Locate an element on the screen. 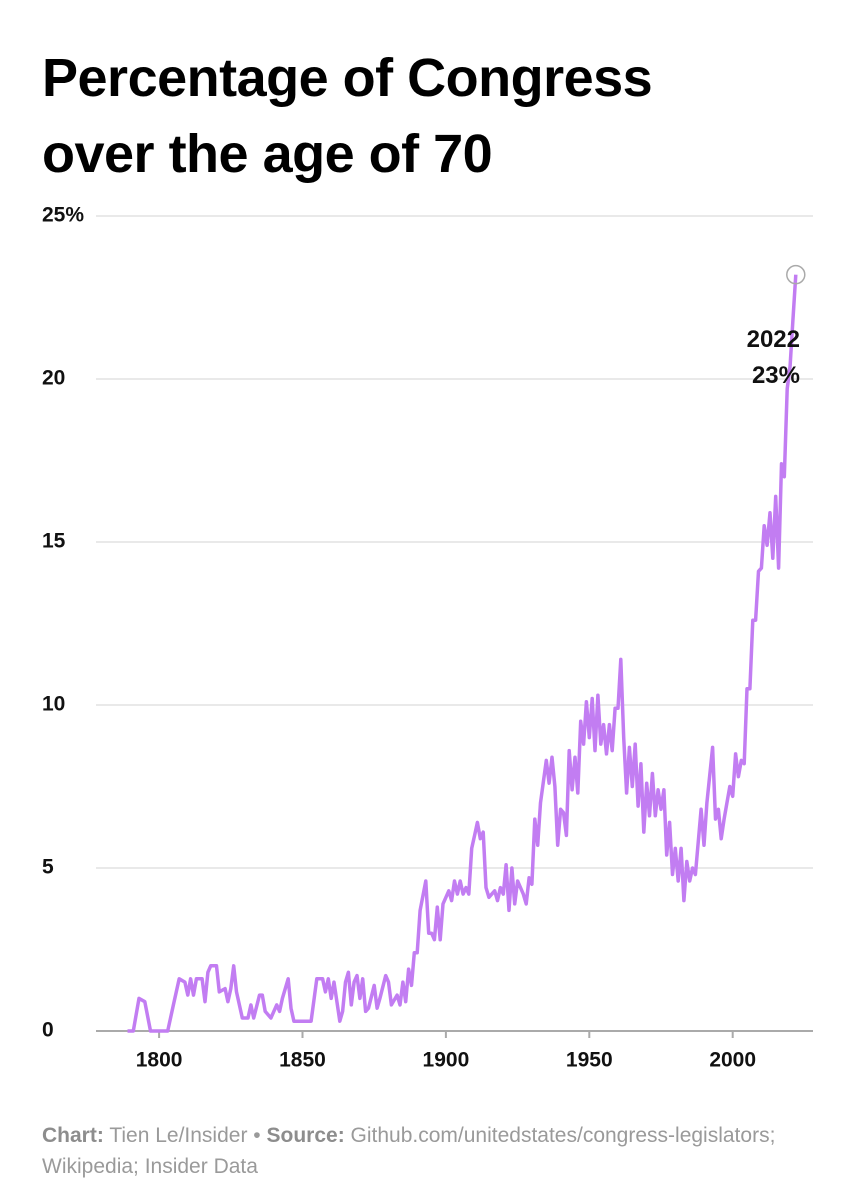  annotation-marker is located at coordinates (796, 274).